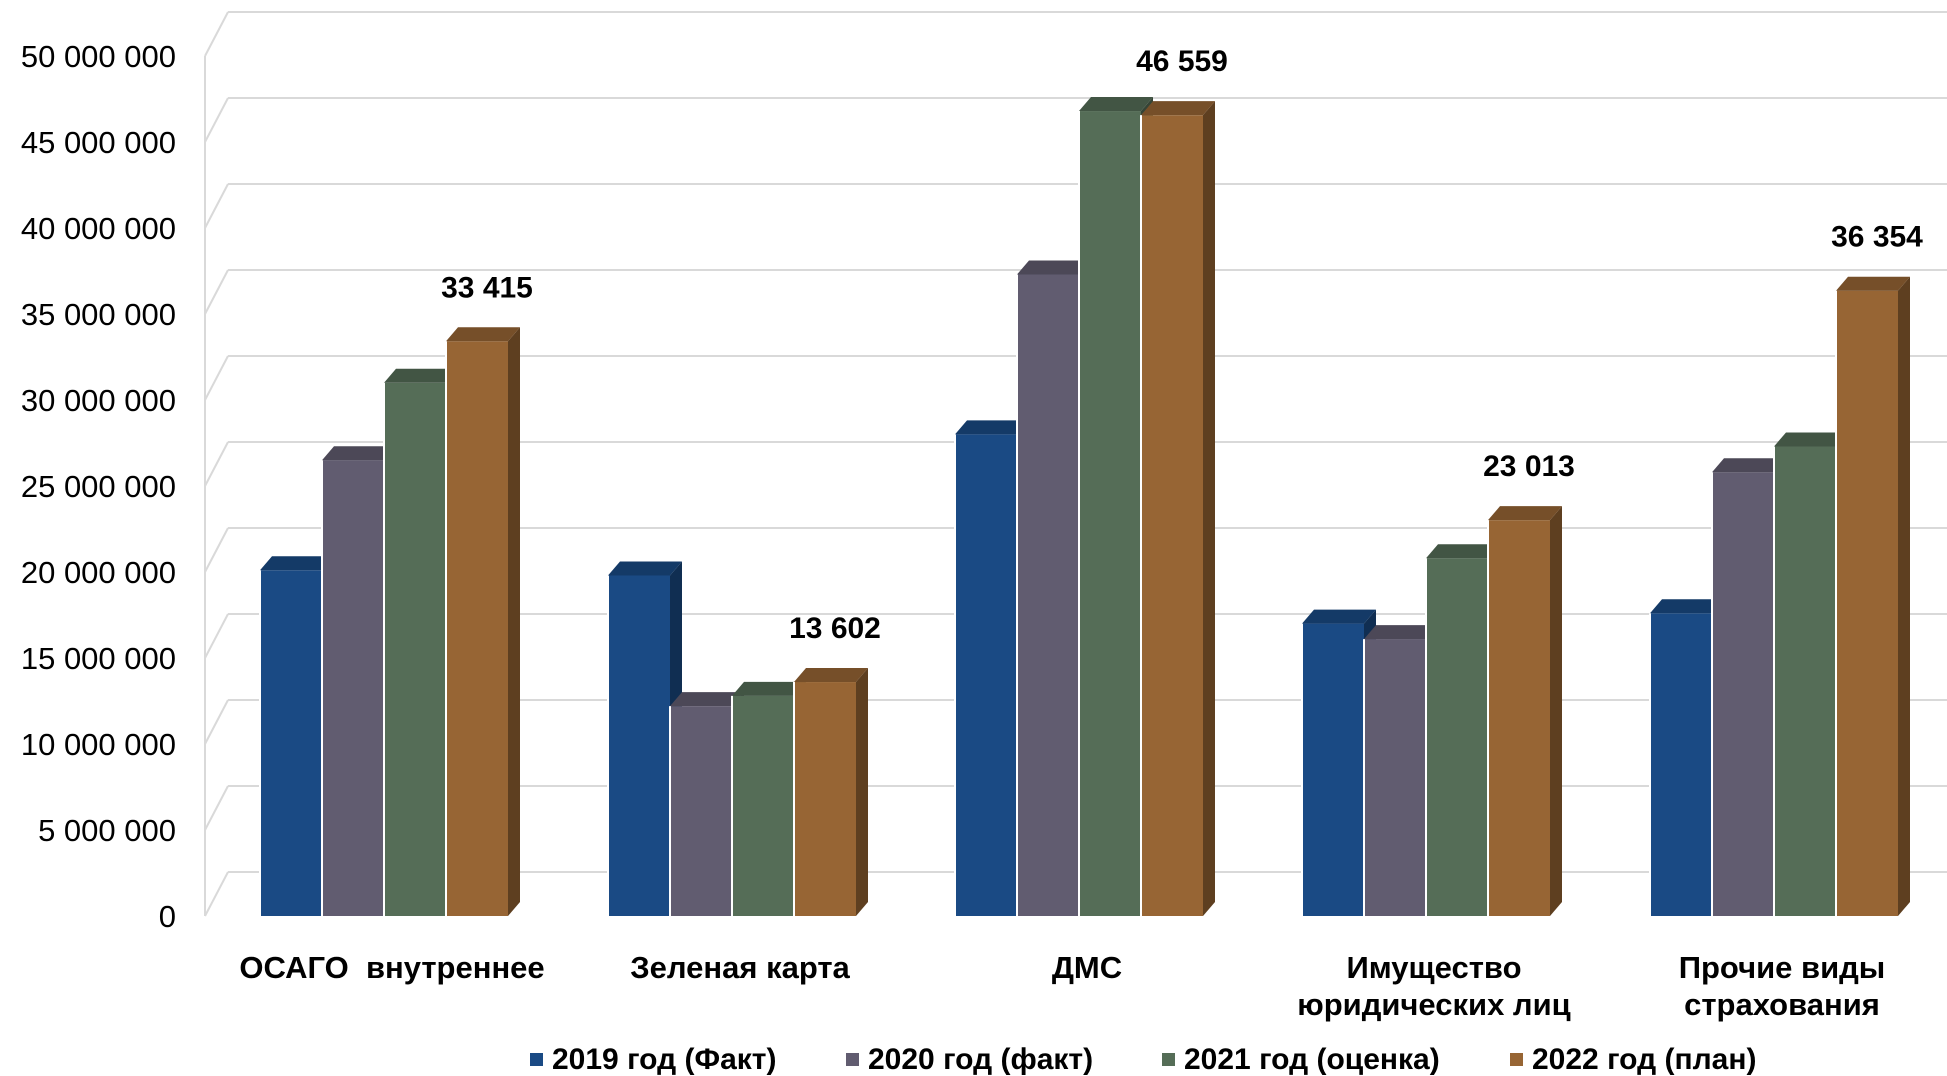 Image resolution: width=1947 pixels, height=1076 pixels. Describe the element at coordinates (98, 658) in the screenshot. I see `y-tick-label: 15 000 000` at that location.